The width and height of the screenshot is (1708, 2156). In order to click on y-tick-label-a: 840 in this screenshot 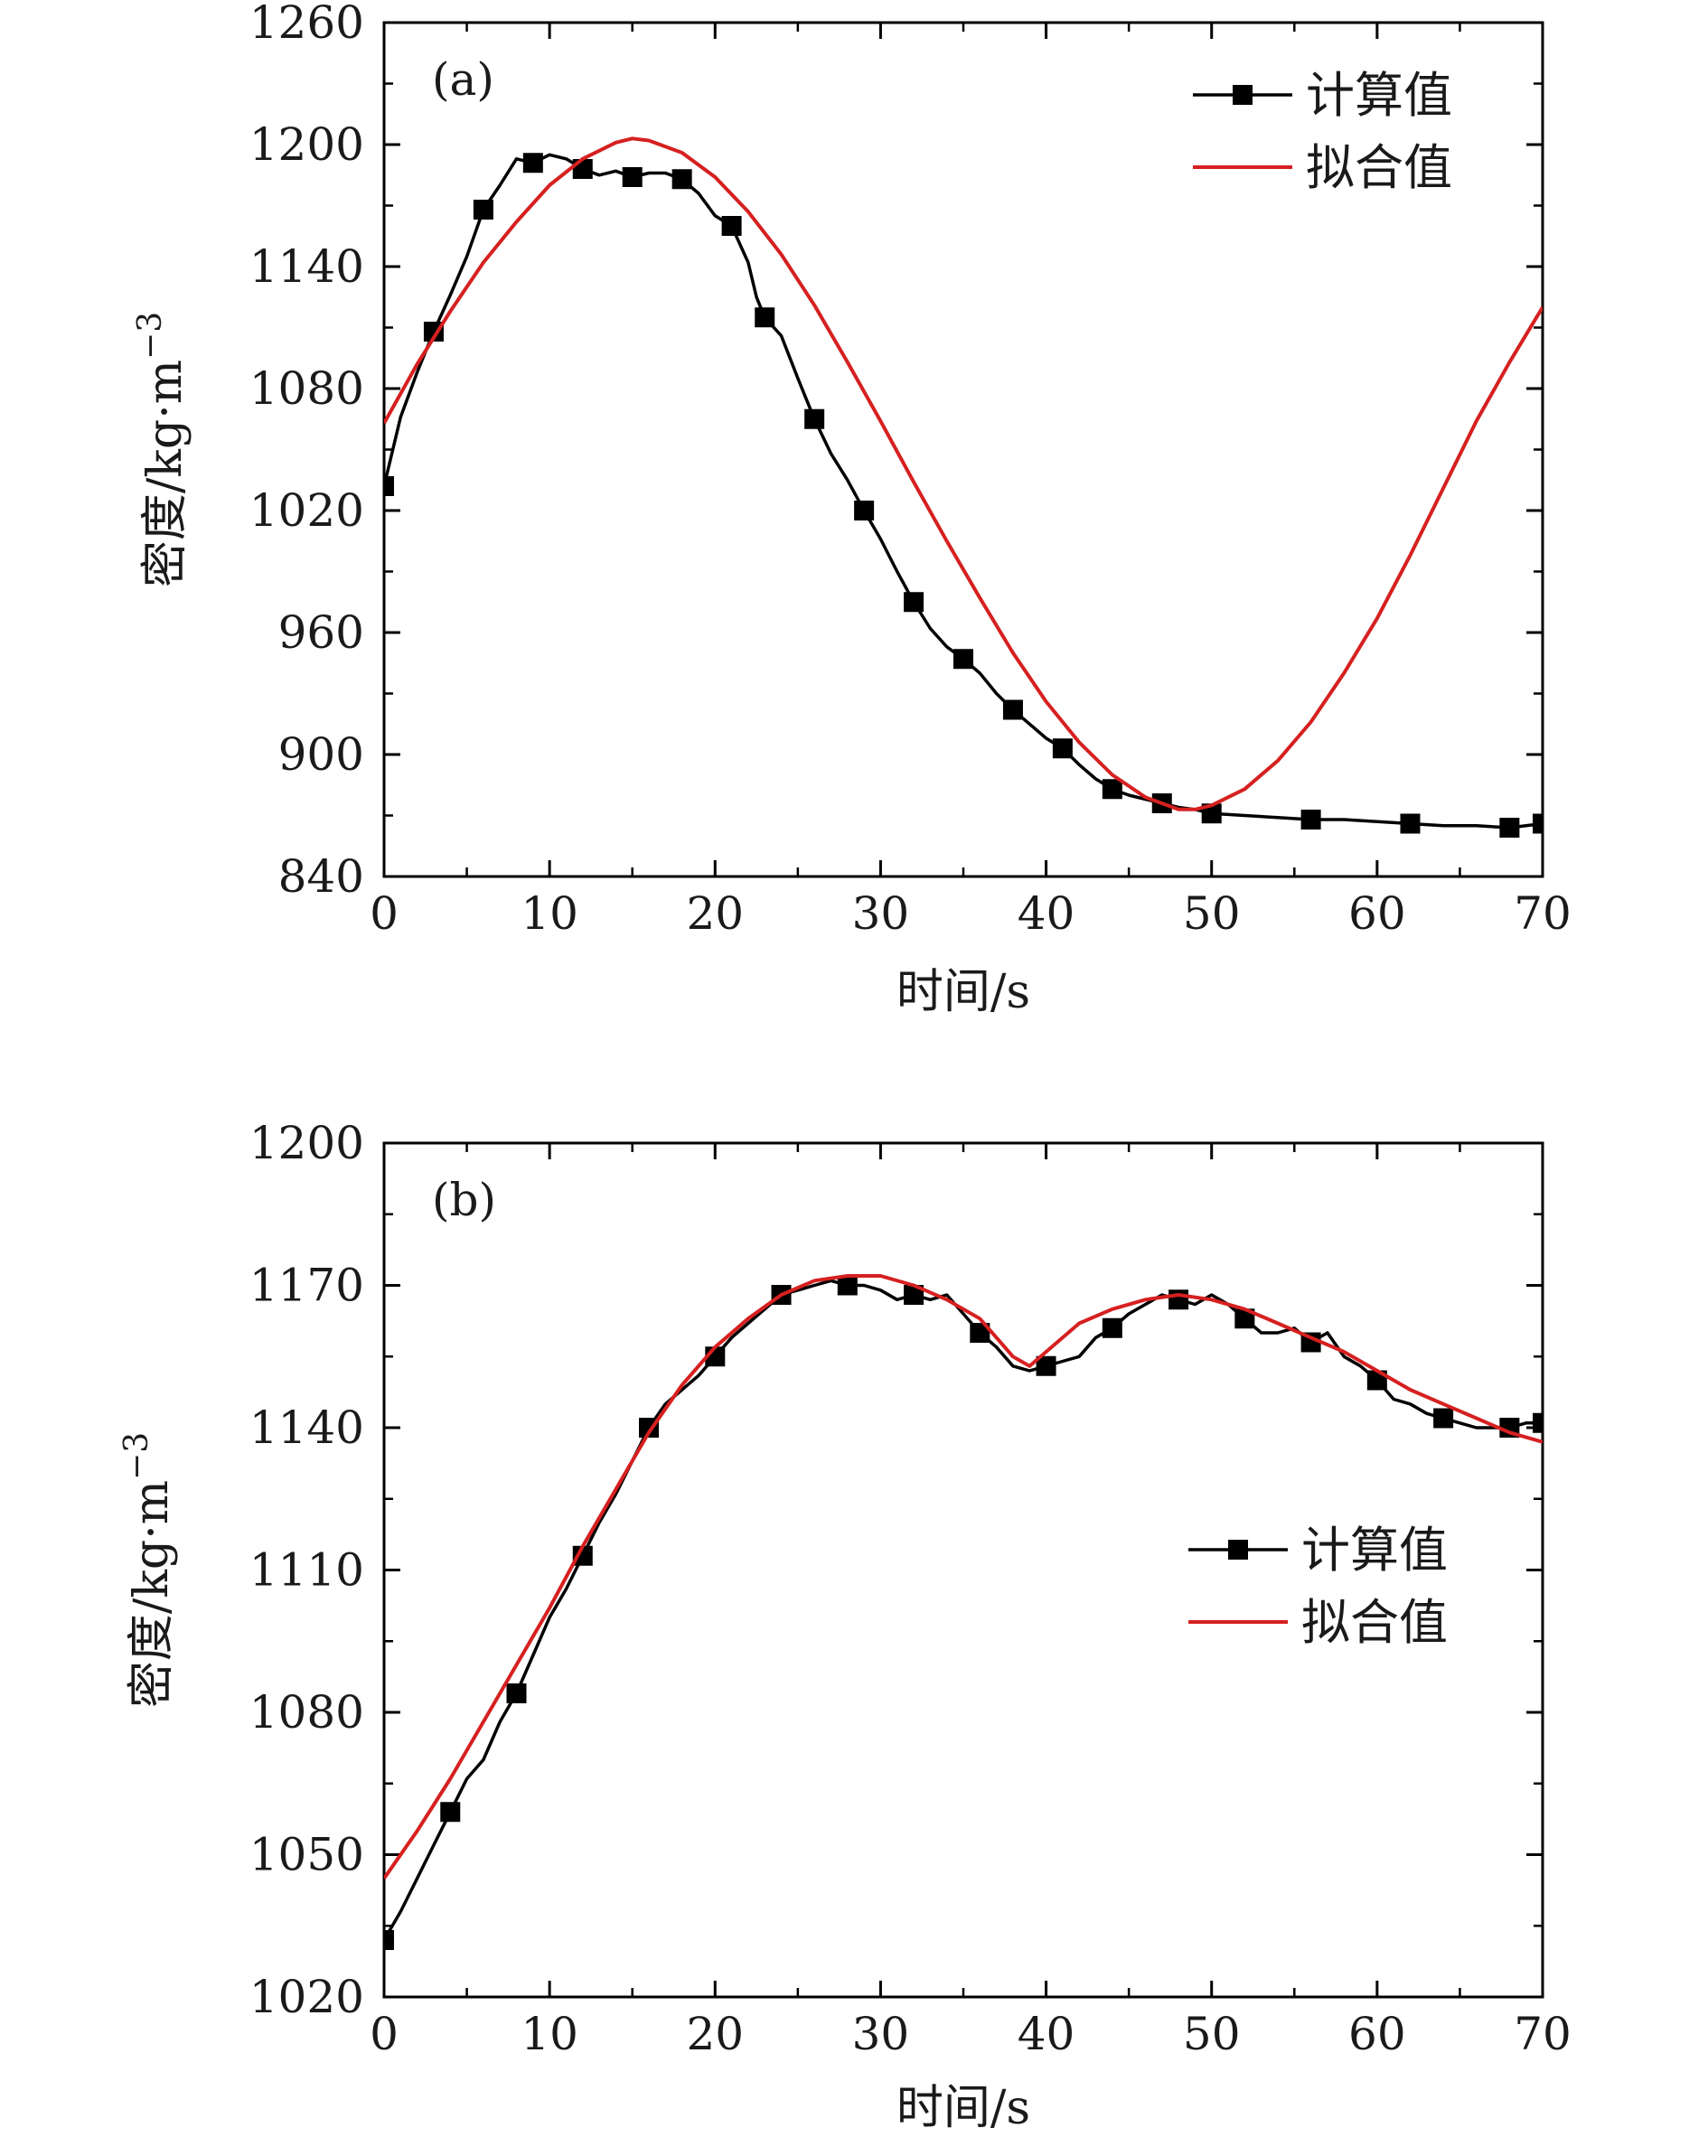, I will do `click(321, 876)`.